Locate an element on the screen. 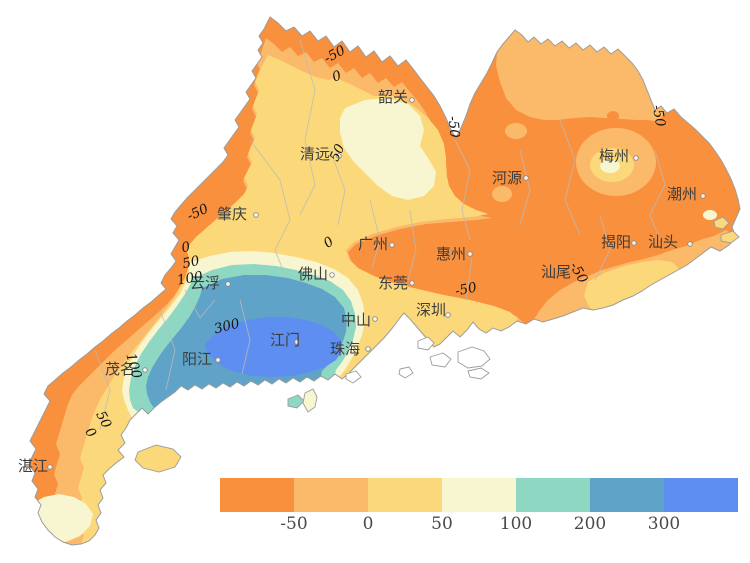 Image resolution: width=750 pixels, height=563 pixels. city-label: 汕尾 is located at coordinates (556, 272).